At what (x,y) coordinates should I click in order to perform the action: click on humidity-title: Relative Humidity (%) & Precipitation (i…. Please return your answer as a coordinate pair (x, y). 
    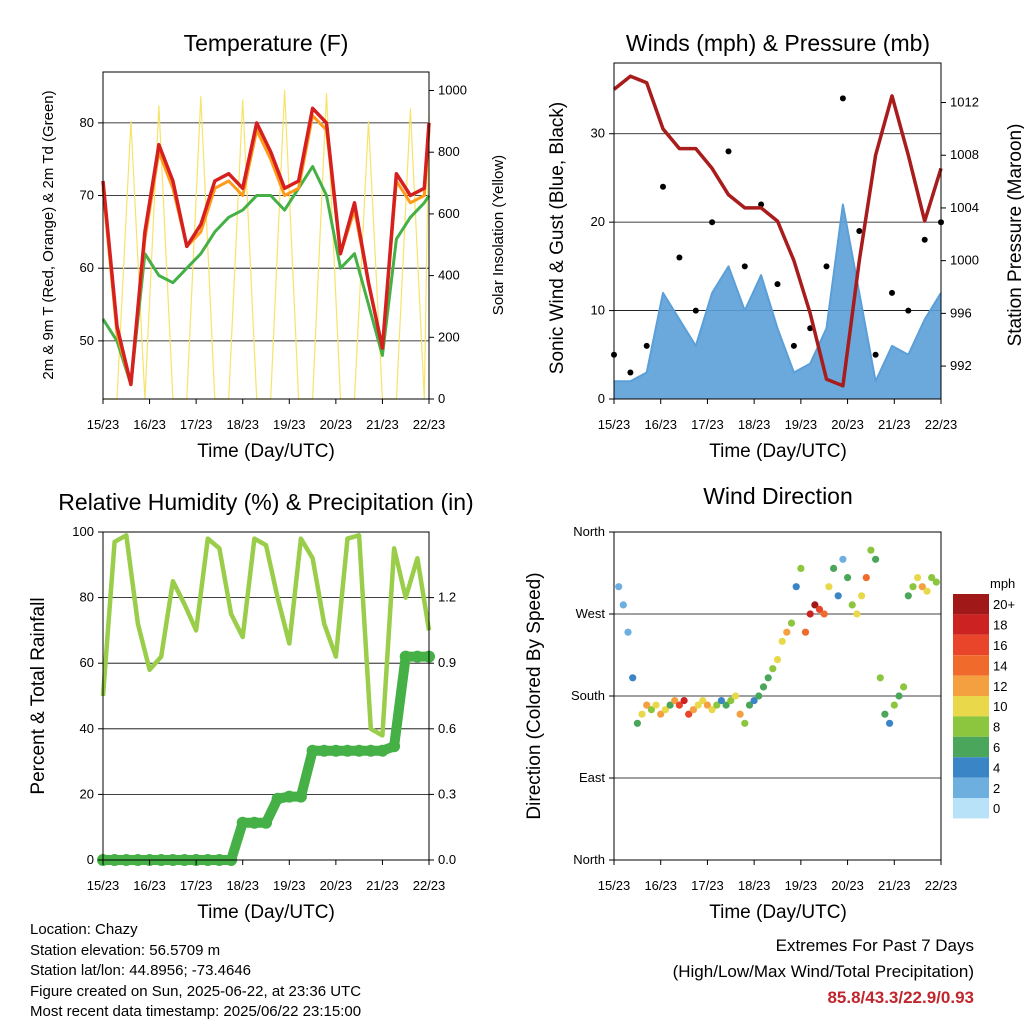
    Looking at the image, I should click on (265, 502).